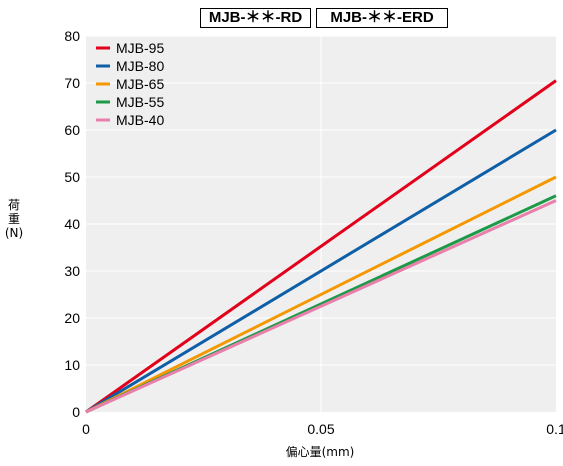  Describe the element at coordinates (14, 233) in the screenshot. I see `y-axis-label-unit: (N)` at that location.